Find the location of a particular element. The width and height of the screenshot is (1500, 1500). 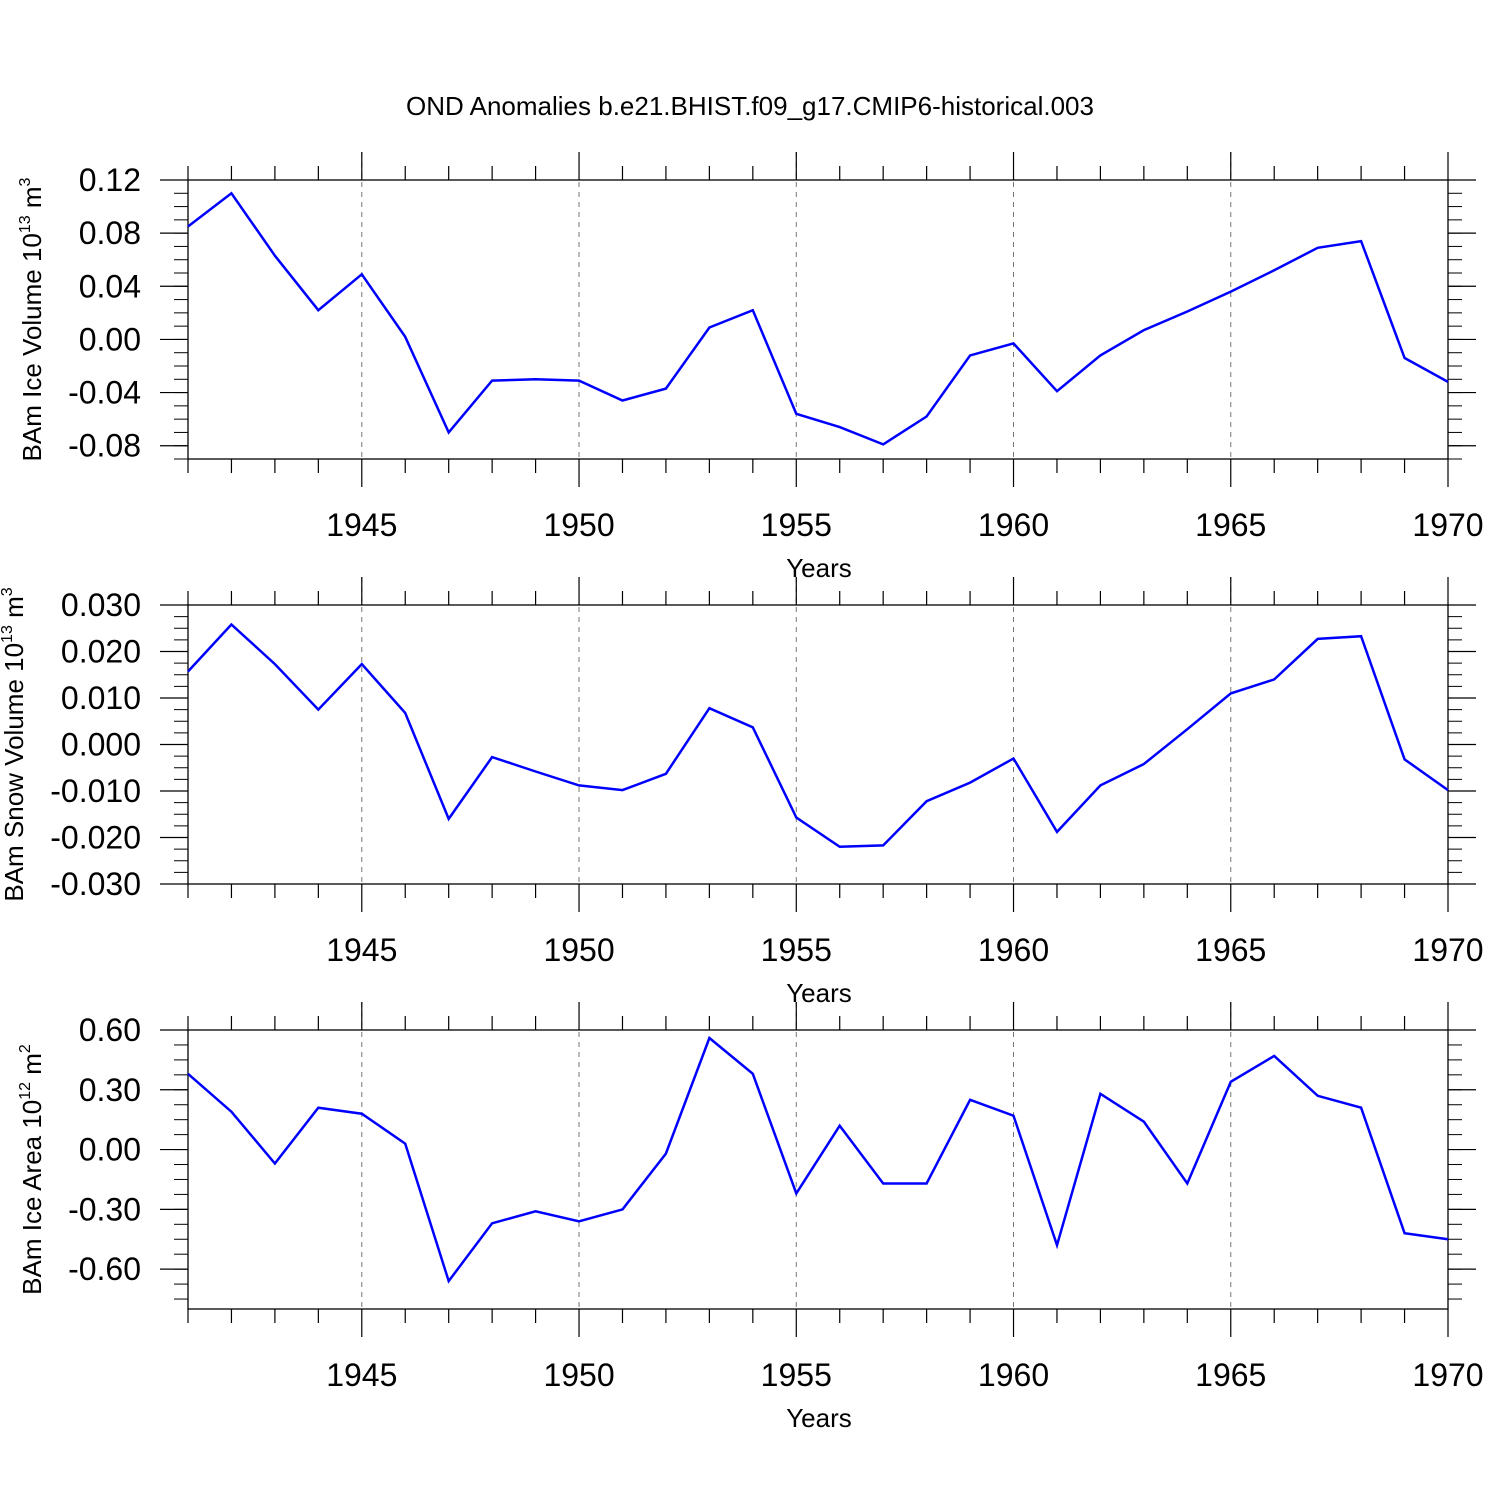

y-axis-title-superscript: 12 is located at coordinates (25, 1091).